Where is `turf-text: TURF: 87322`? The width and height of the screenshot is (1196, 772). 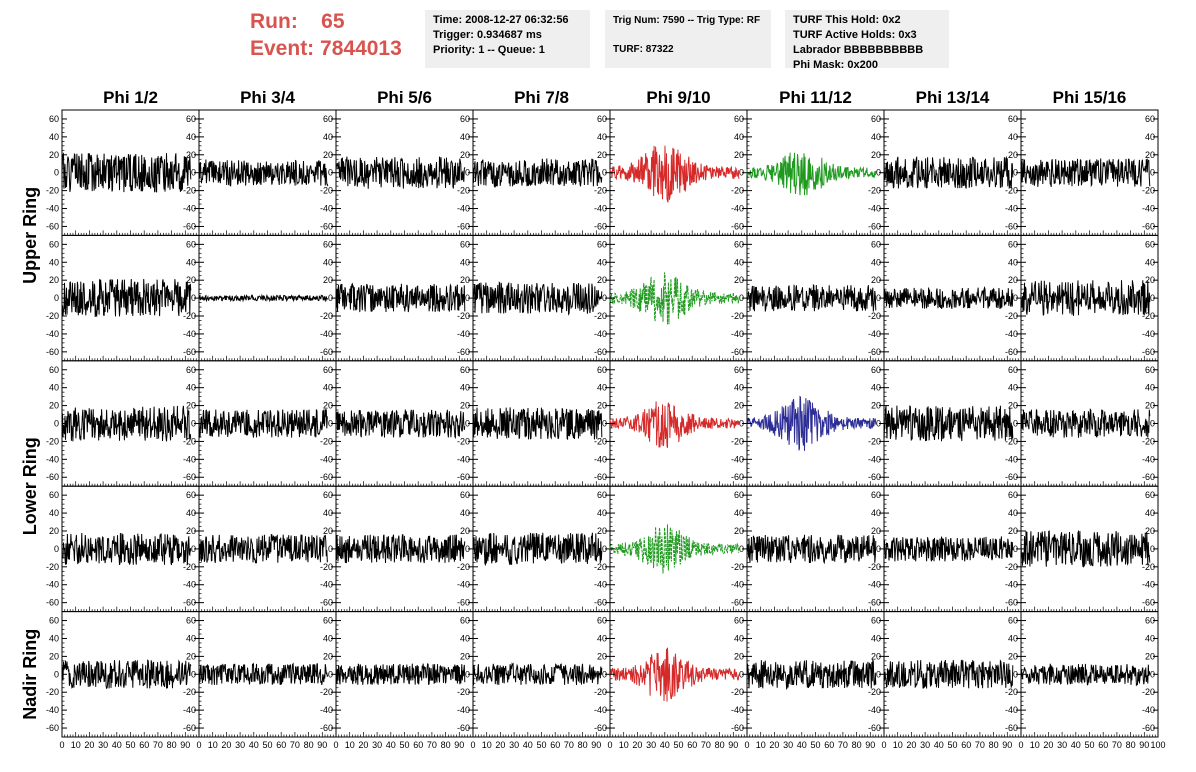 turf-text: TURF: 87322 is located at coordinates (643, 49).